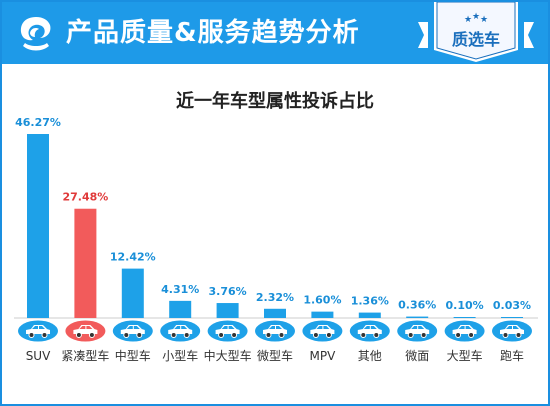 The height and width of the screenshot is (406, 550). What do you see at coordinates (85, 355) in the screenshot?
I see `category-label: 紧凑型车` at bounding box center [85, 355].